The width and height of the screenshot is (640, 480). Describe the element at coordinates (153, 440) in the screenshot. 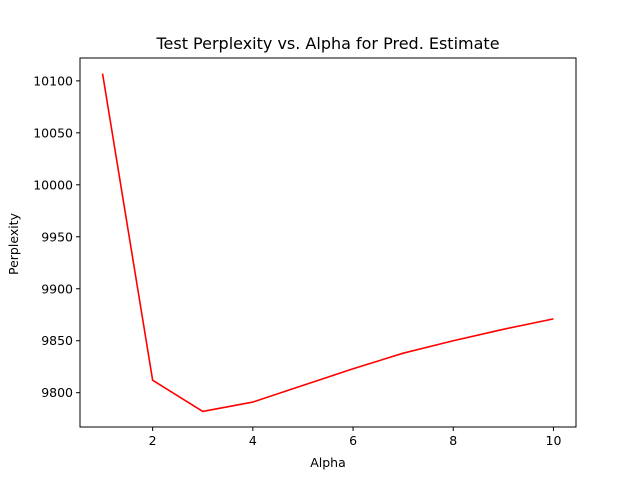

I see `x-tick-label: 2` at that location.